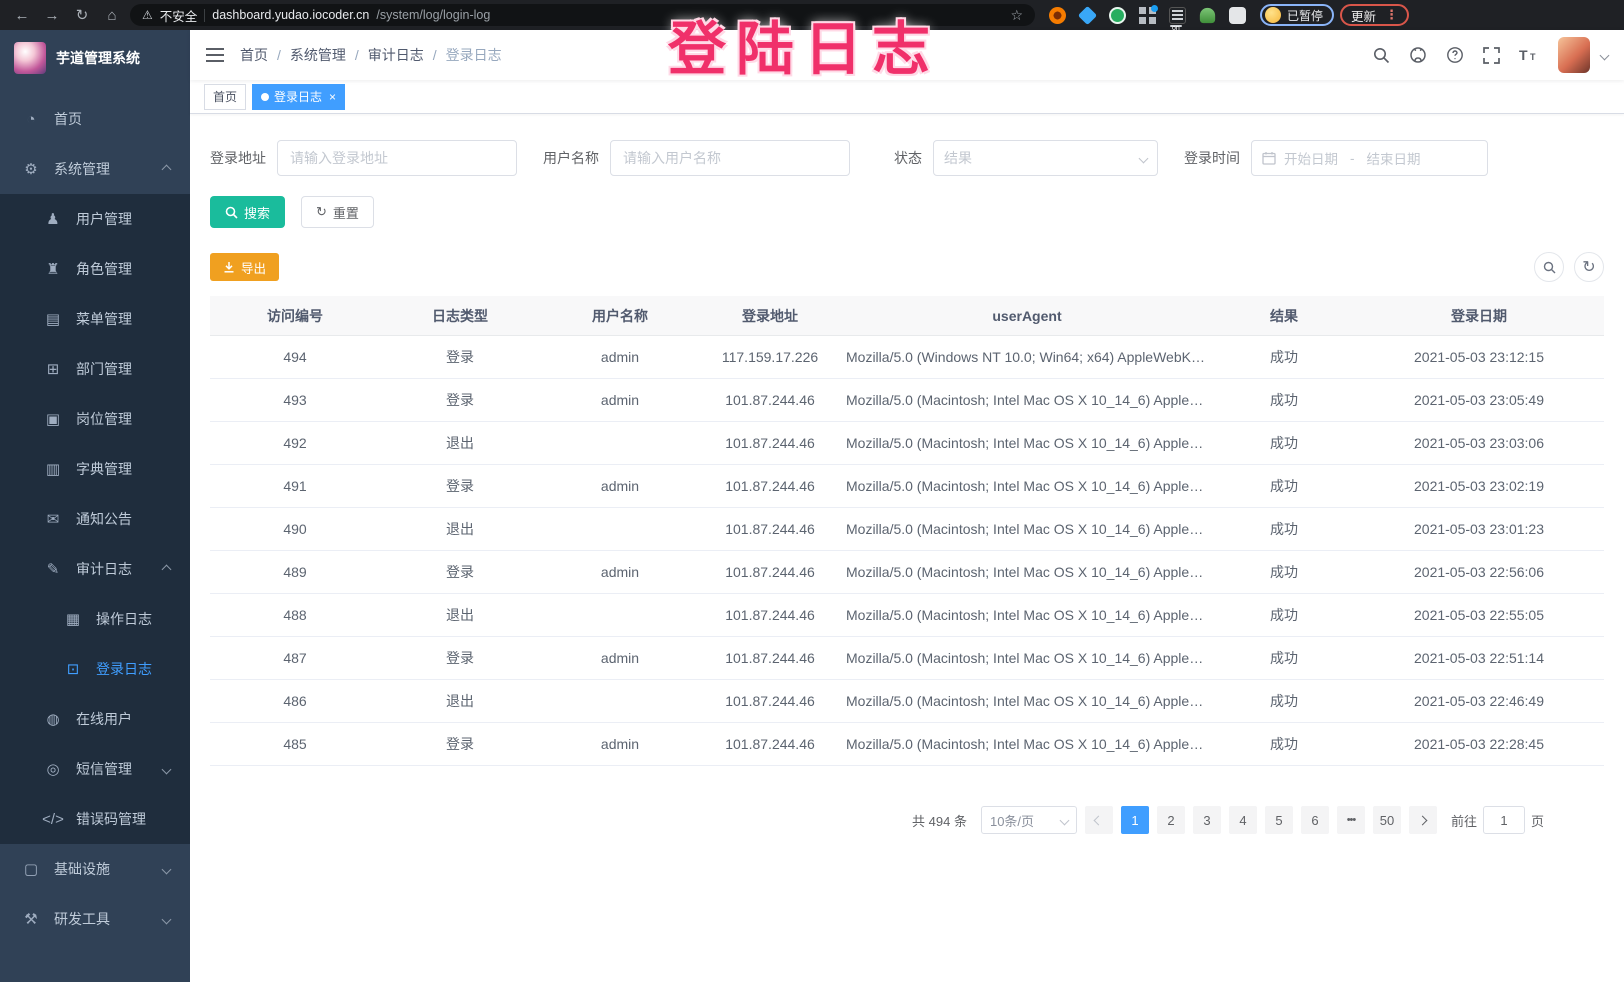  Describe the element at coordinates (1045, 158) in the screenshot. I see `status-select: 结果` at that location.